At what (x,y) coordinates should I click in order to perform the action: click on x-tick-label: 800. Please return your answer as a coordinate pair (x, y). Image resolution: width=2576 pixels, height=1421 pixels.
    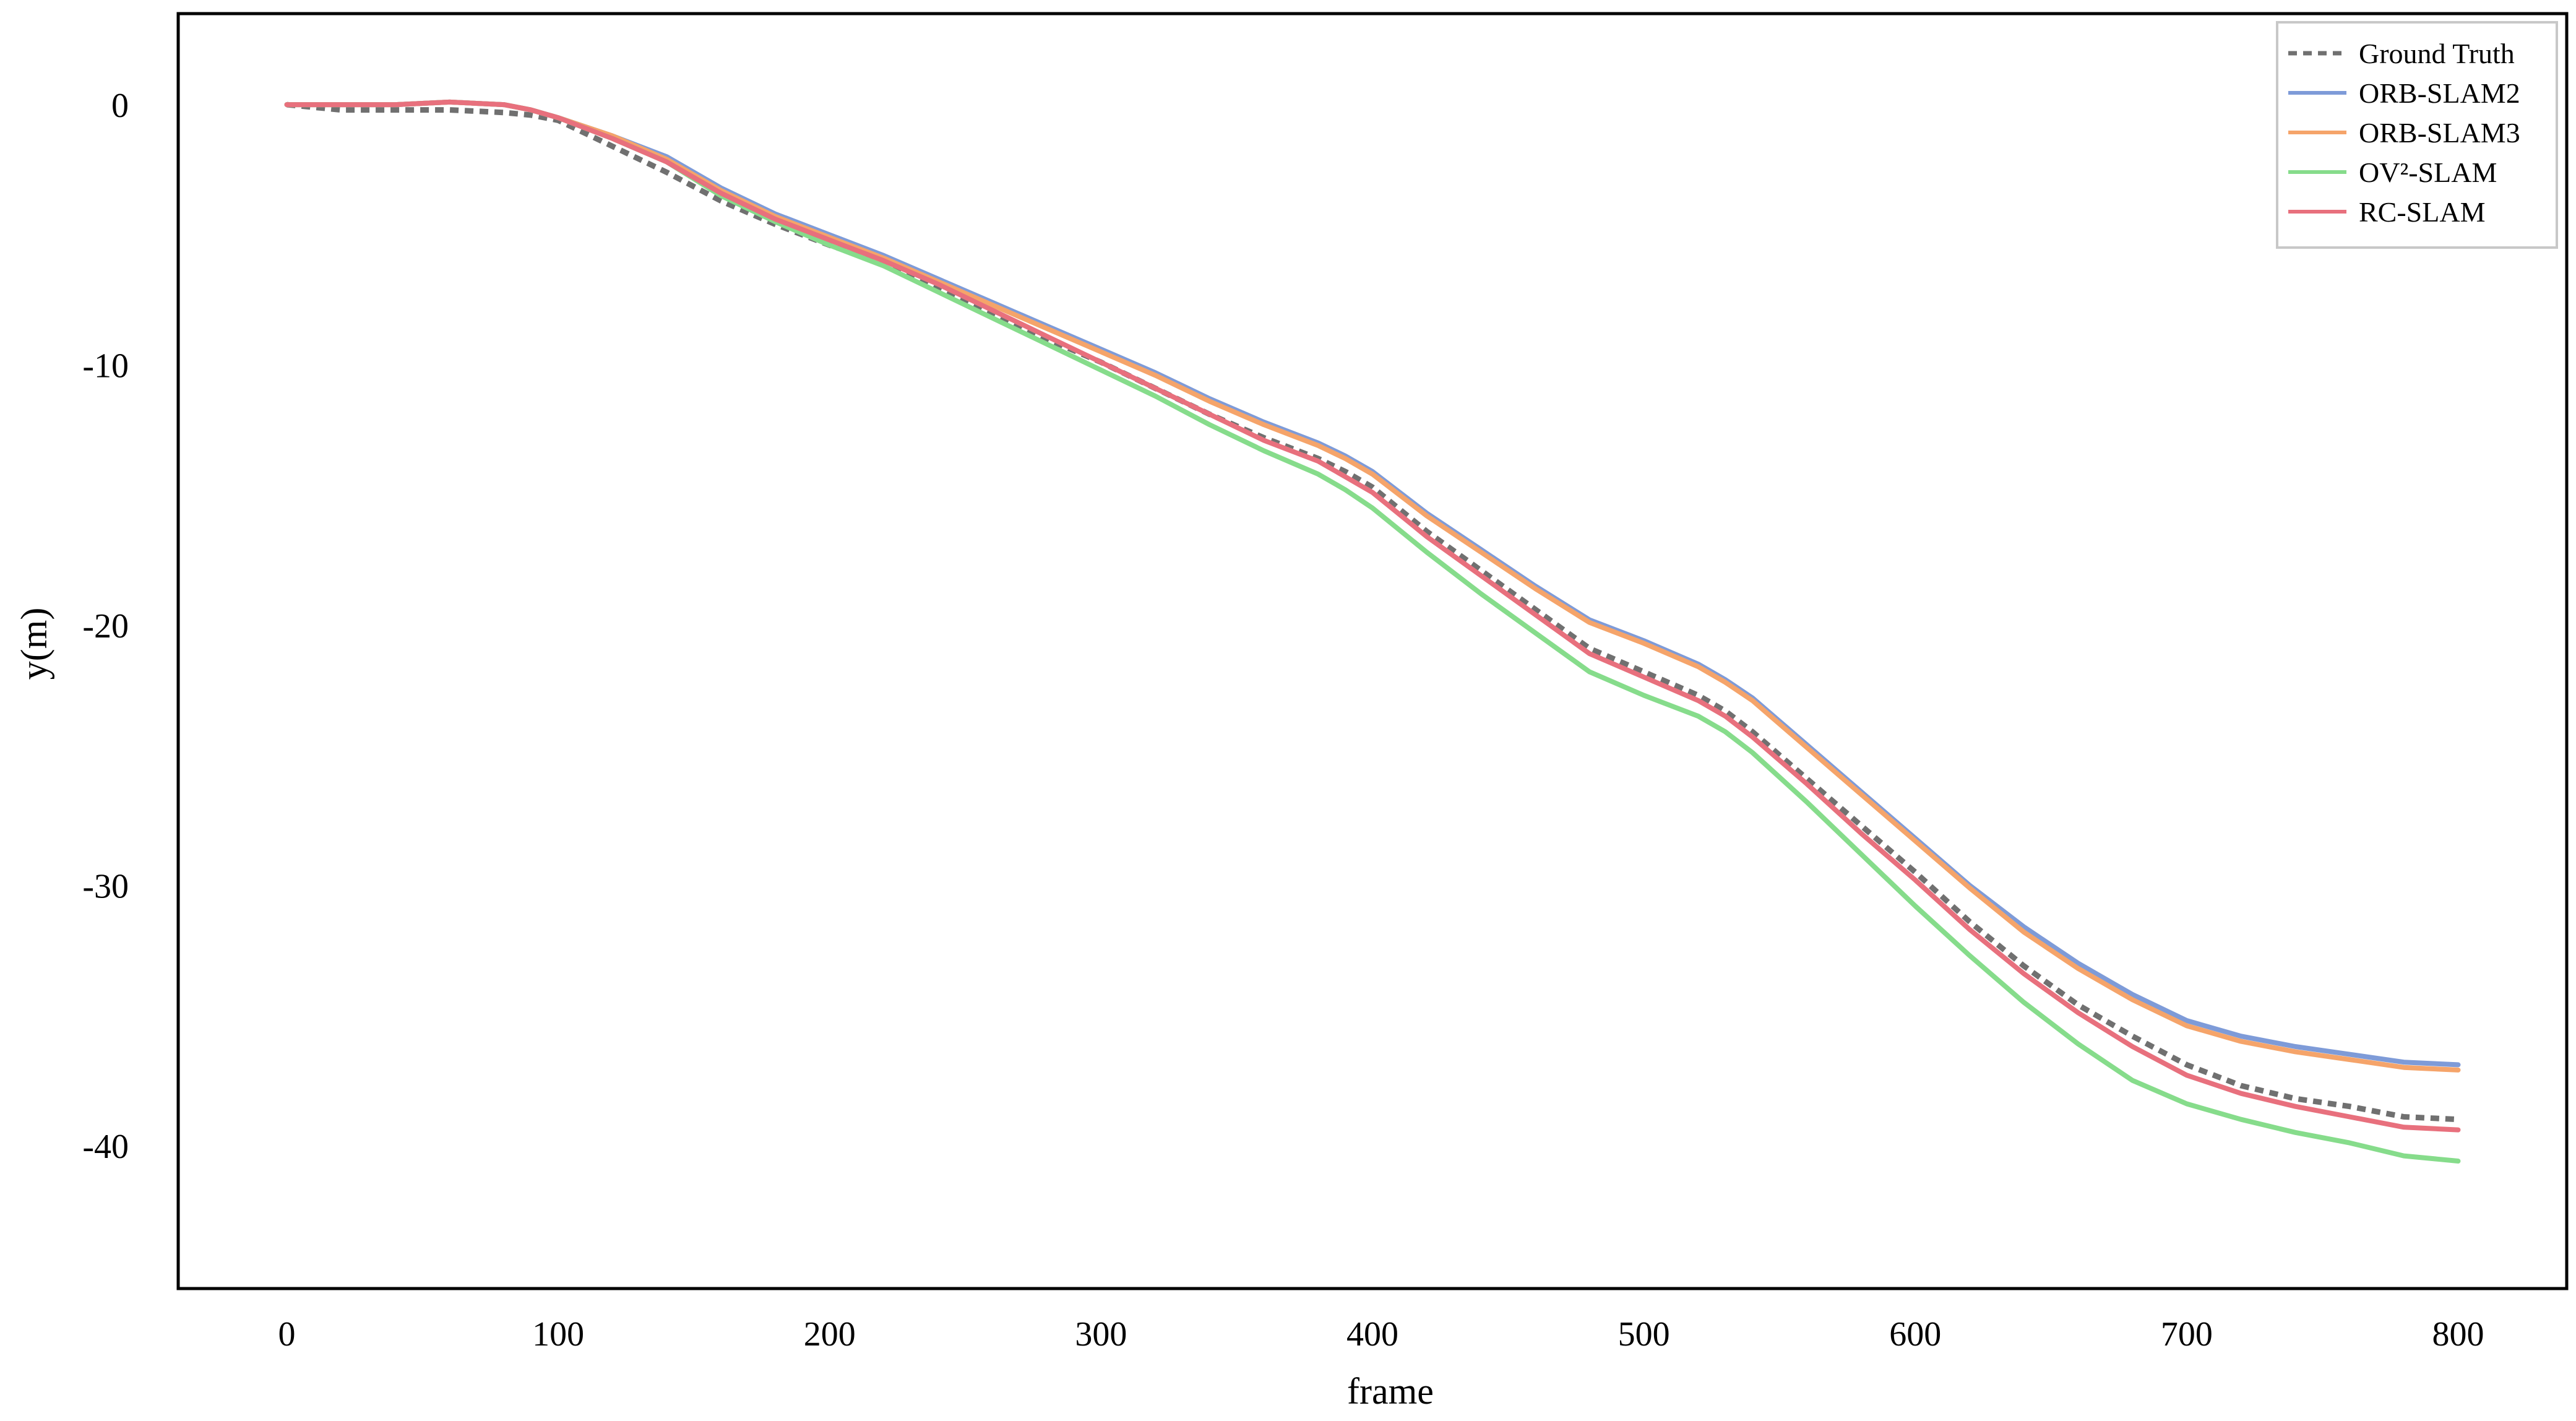
    Looking at the image, I should click on (2458, 1334).